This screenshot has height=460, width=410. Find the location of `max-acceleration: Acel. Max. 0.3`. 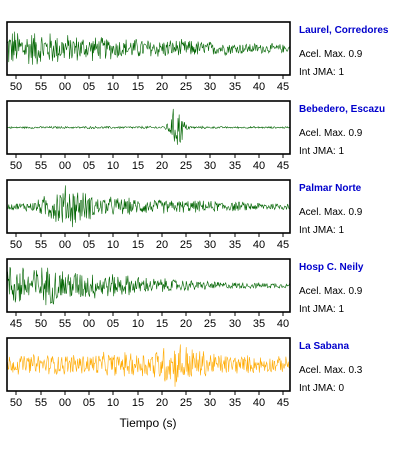

max-acceleration: Acel. Max. 0.3 is located at coordinates (331, 370).